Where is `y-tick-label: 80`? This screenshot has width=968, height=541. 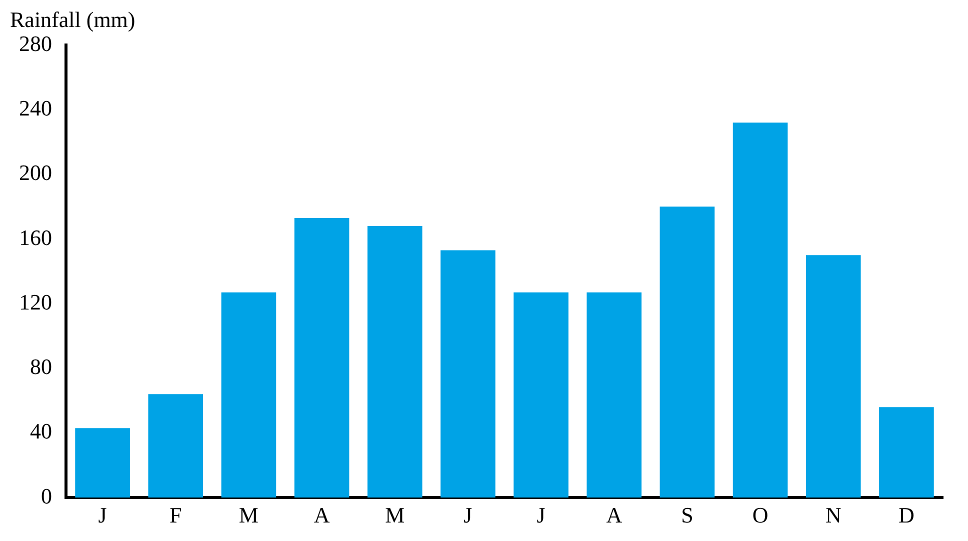
y-tick-label: 80 is located at coordinates (41, 367).